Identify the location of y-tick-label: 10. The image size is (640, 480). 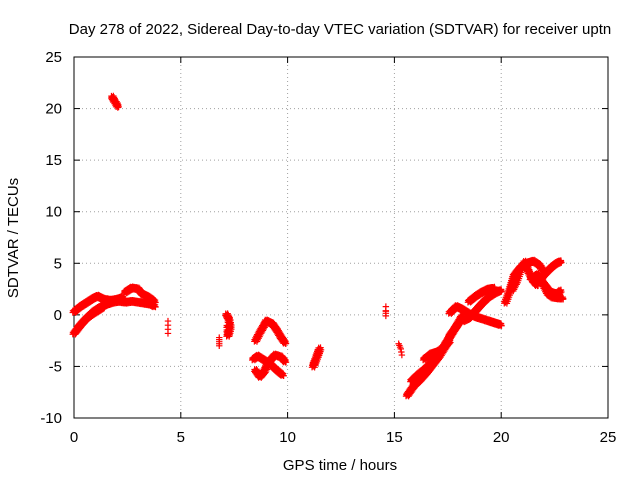
(53, 212).